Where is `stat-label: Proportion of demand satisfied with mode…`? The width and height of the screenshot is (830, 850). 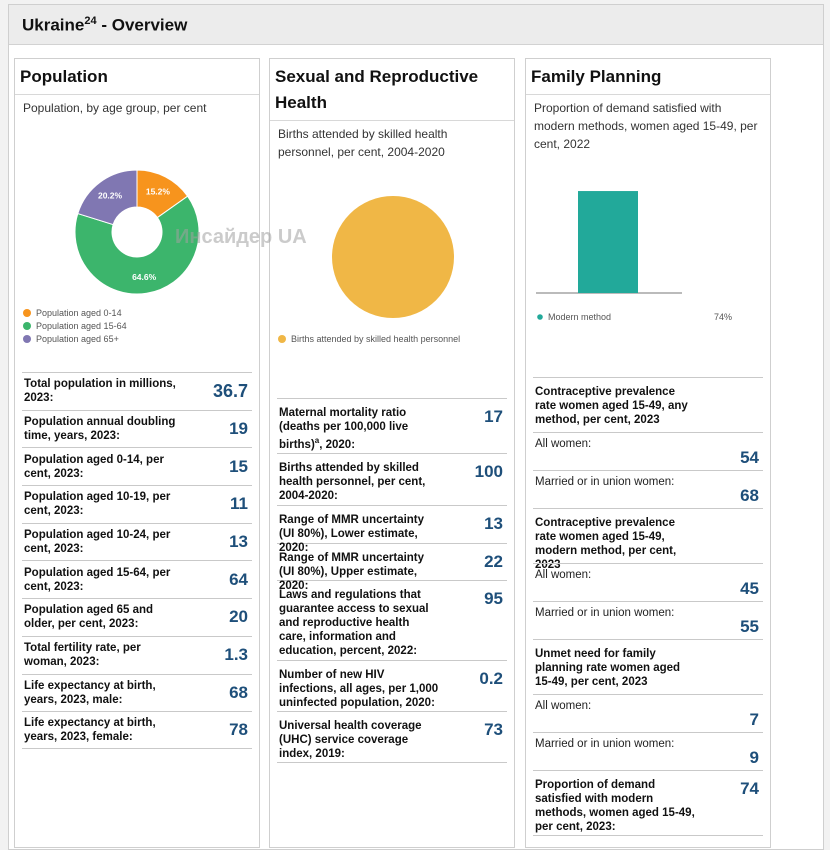
stat-label: Proportion of demand satisfied with mode… is located at coordinates (615, 806).